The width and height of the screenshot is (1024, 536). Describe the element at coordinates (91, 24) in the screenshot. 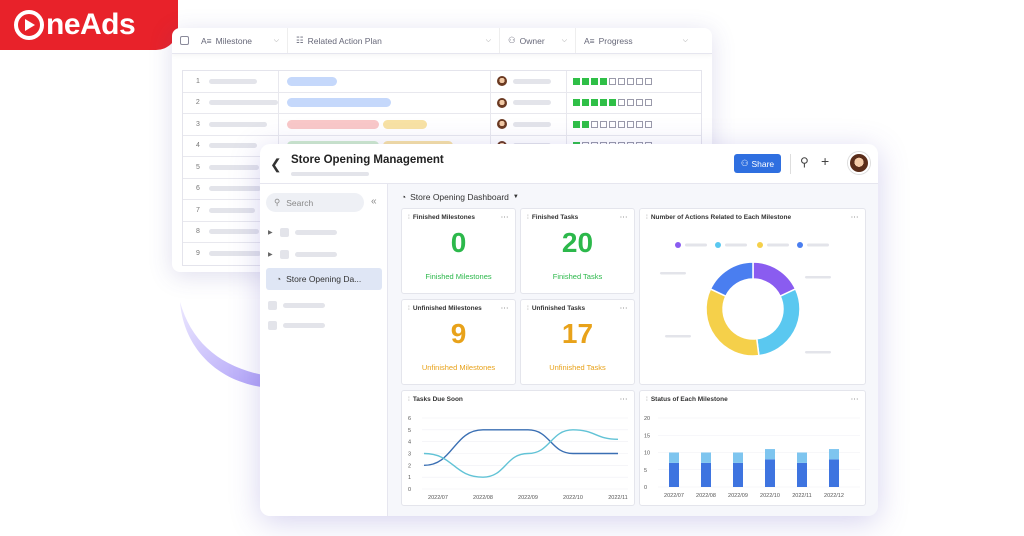

I see `logo-text: neAds` at that location.